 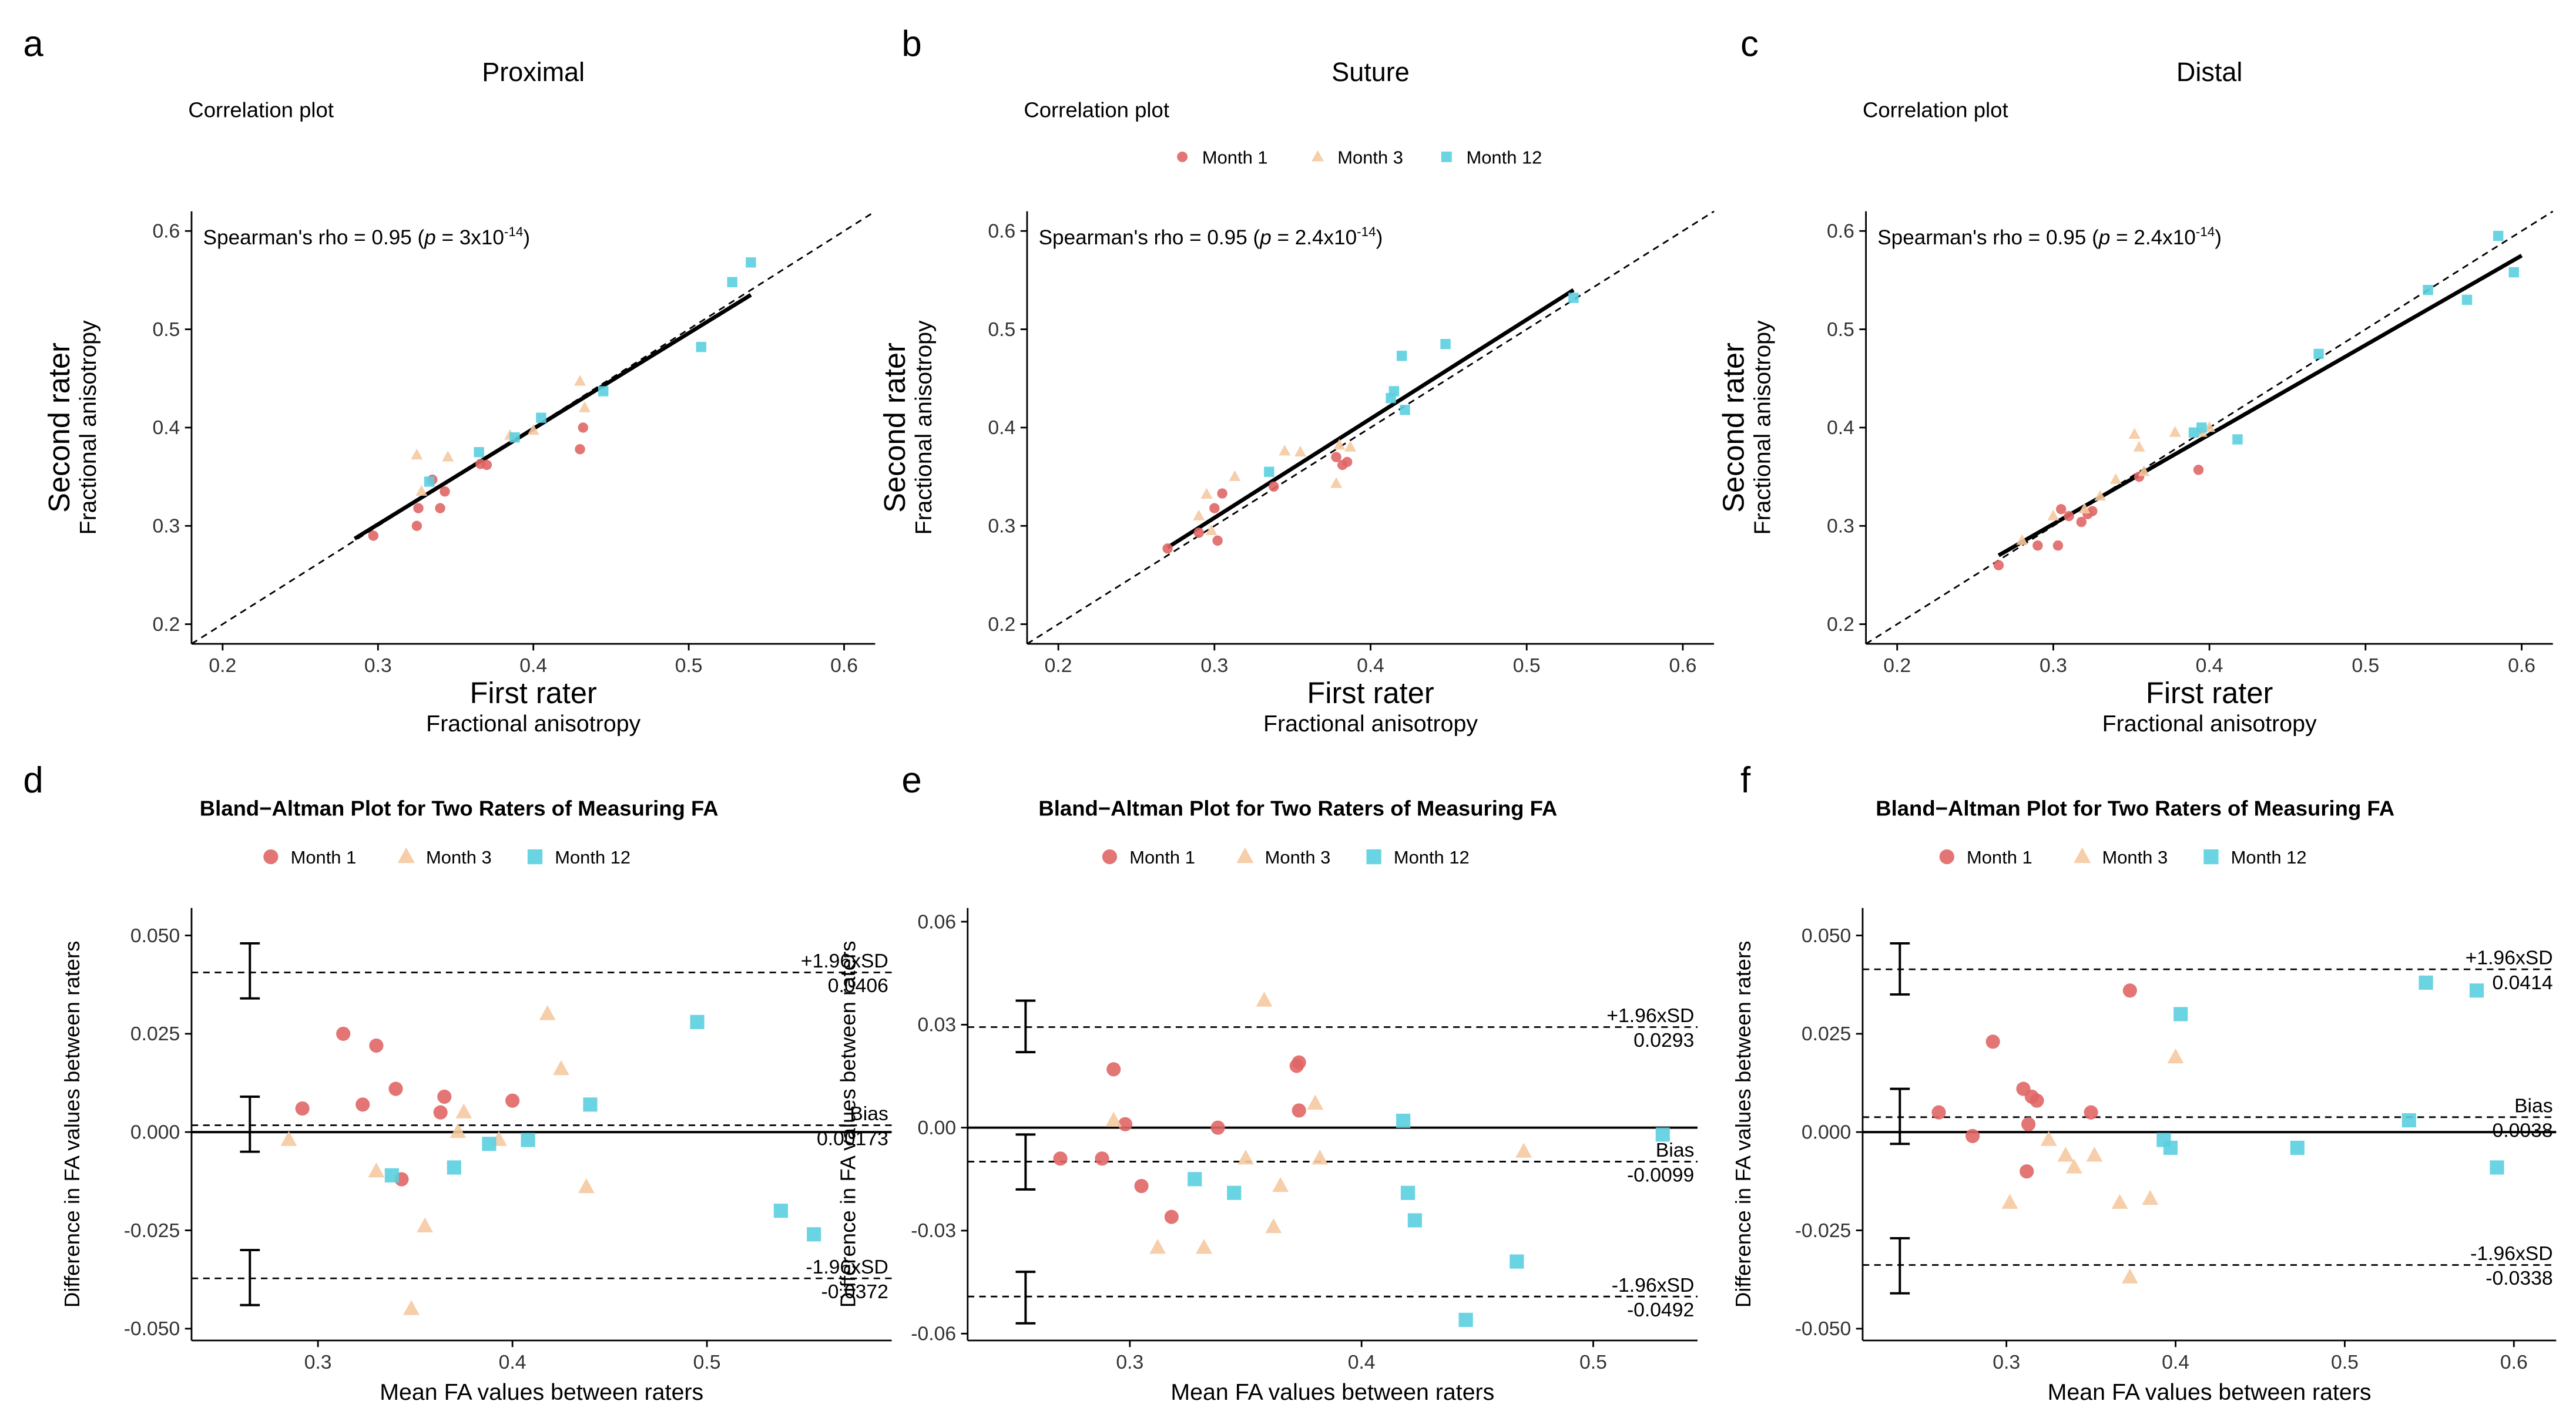 I want to click on ref-line-value: -0.0099, so click(x=1660, y=1175).